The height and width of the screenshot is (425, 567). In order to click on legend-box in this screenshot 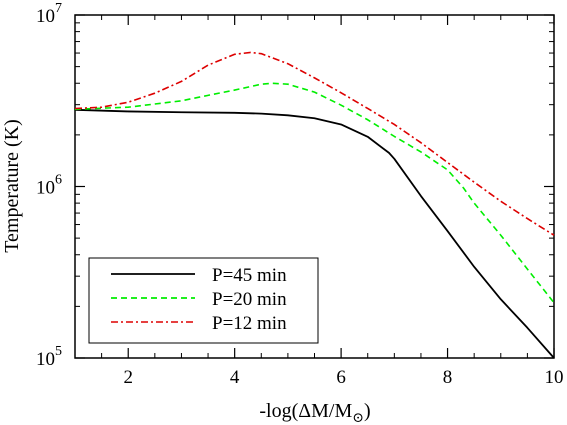, I will do `click(203, 300)`.